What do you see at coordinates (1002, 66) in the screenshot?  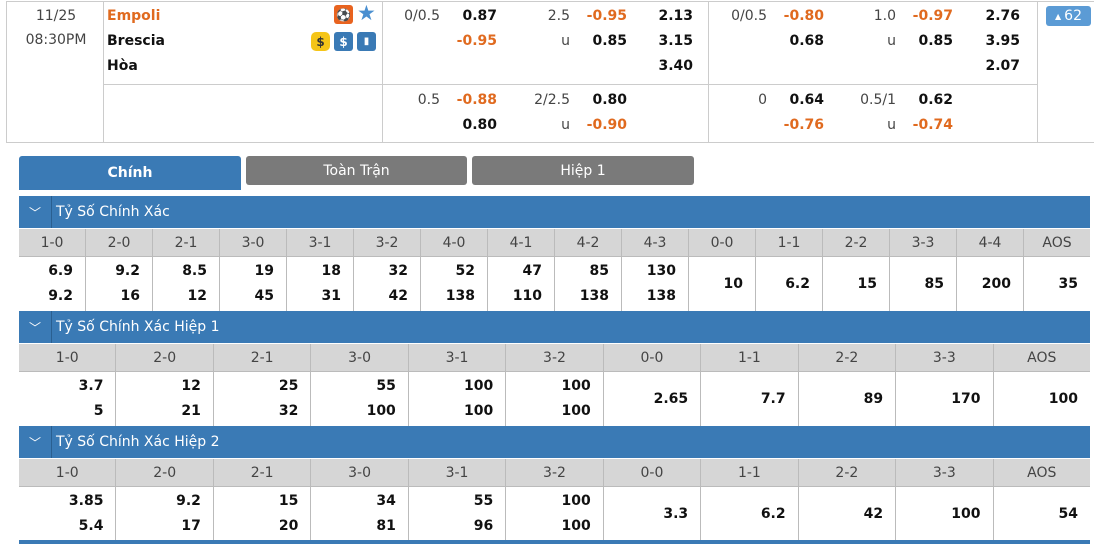 I see `h1-1x2-draw: 2.07` at bounding box center [1002, 66].